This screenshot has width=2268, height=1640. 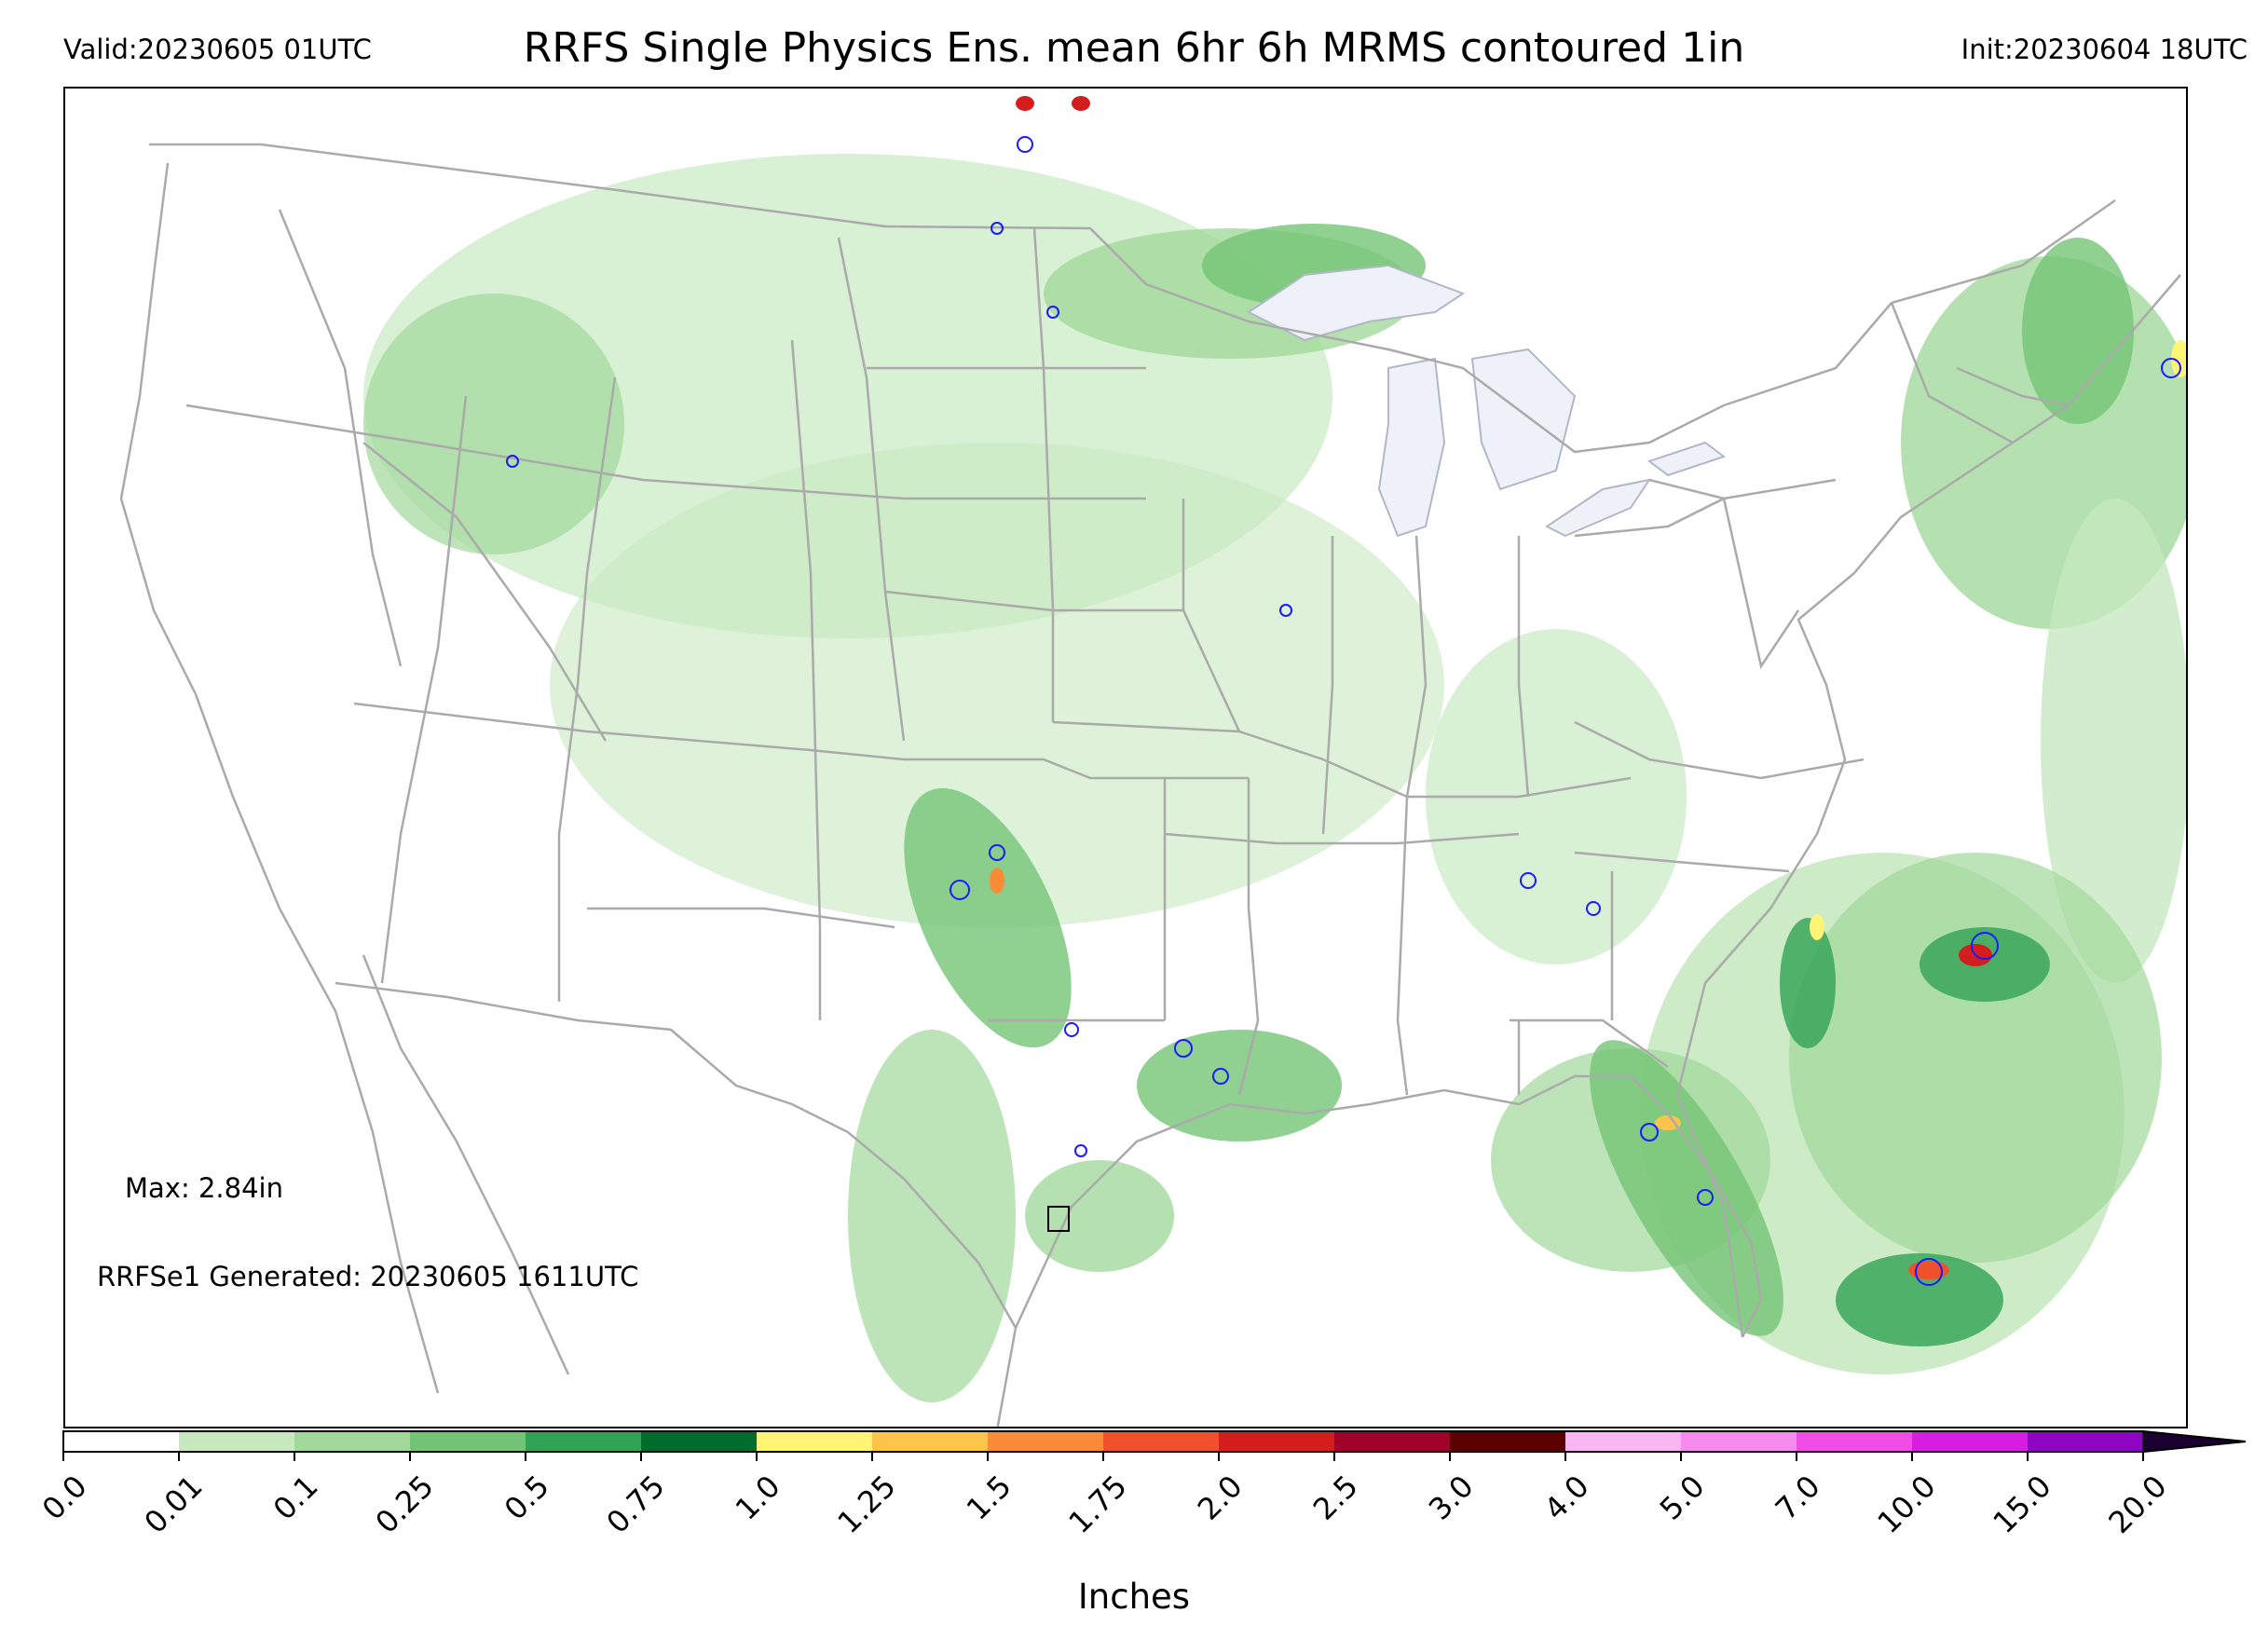 I want to click on colorbar-tick-label: 7.0, so click(x=1798, y=1498).